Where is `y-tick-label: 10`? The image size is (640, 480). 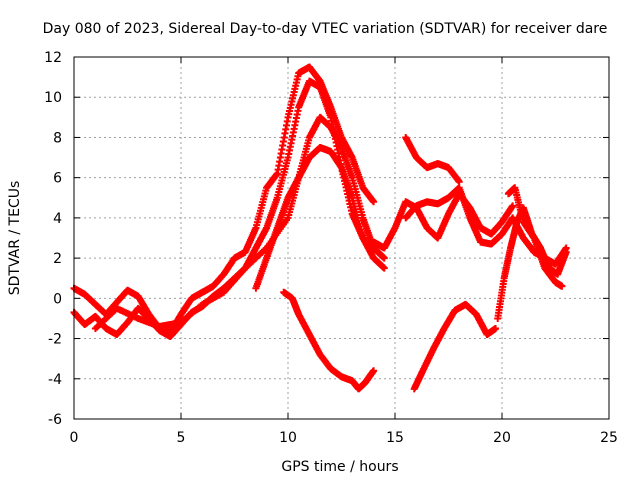 y-tick-label: 10 is located at coordinates (53, 98).